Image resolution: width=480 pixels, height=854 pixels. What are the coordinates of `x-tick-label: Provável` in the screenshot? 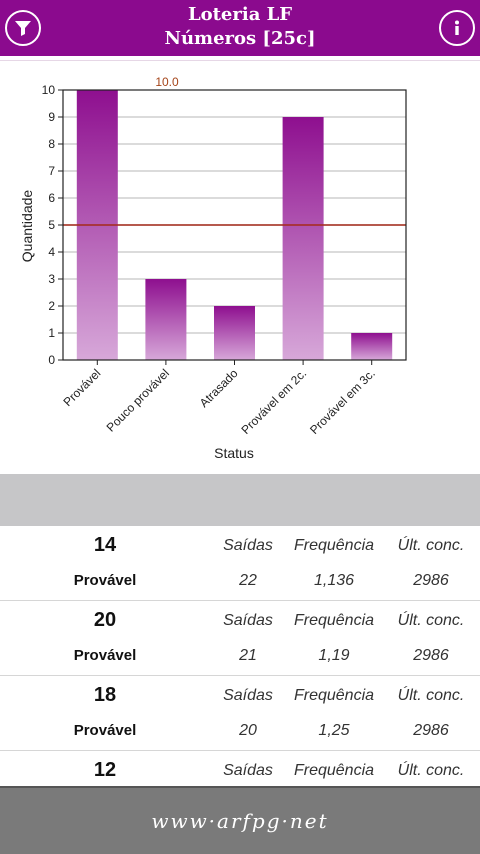 It's located at (82, 387).